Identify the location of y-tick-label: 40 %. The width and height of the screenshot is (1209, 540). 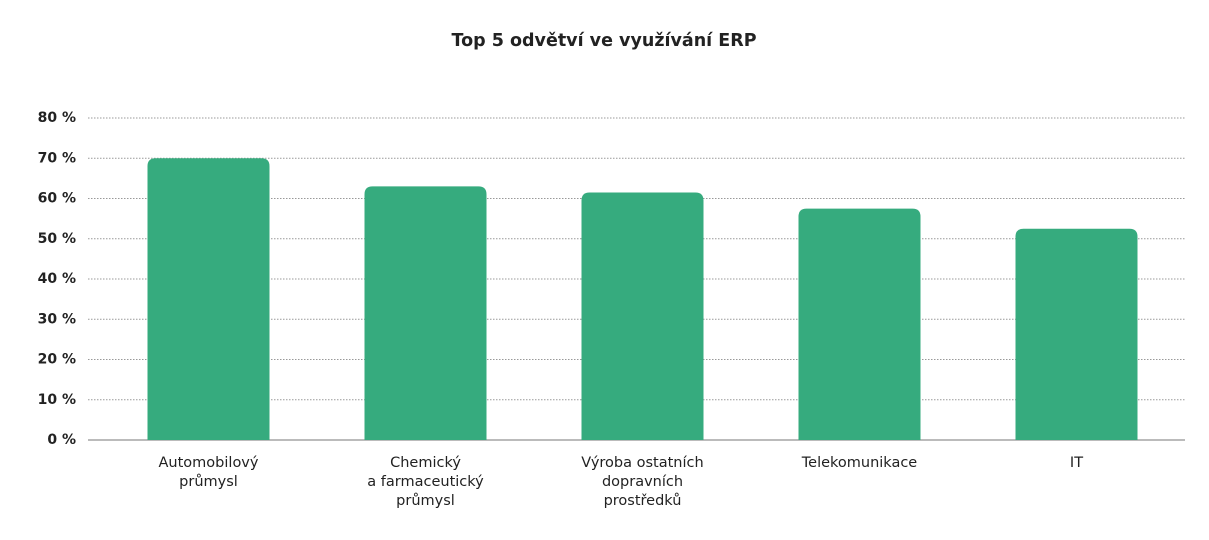
(57, 279).